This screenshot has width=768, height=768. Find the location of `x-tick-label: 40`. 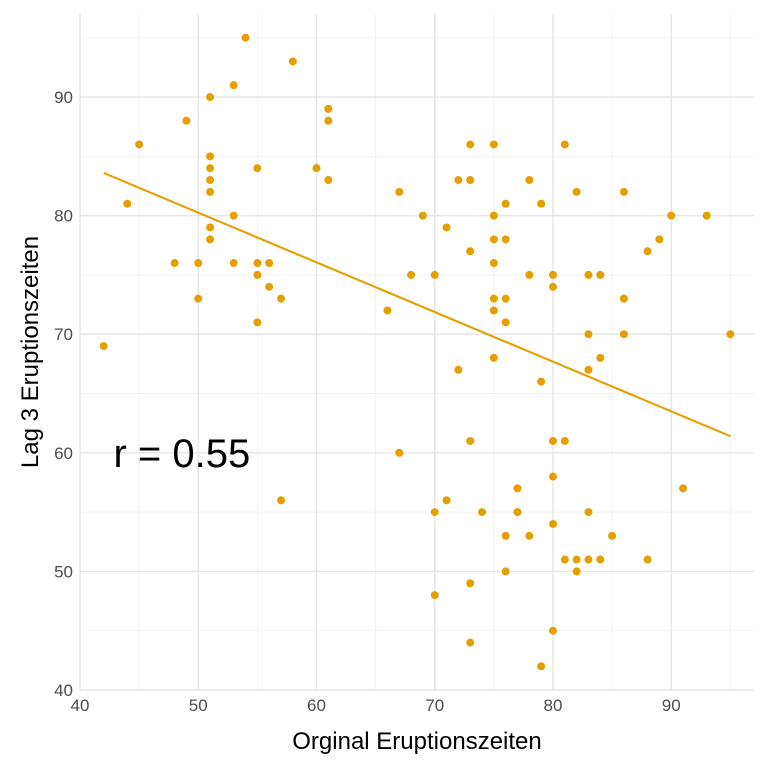

x-tick-label: 40 is located at coordinates (80, 705).